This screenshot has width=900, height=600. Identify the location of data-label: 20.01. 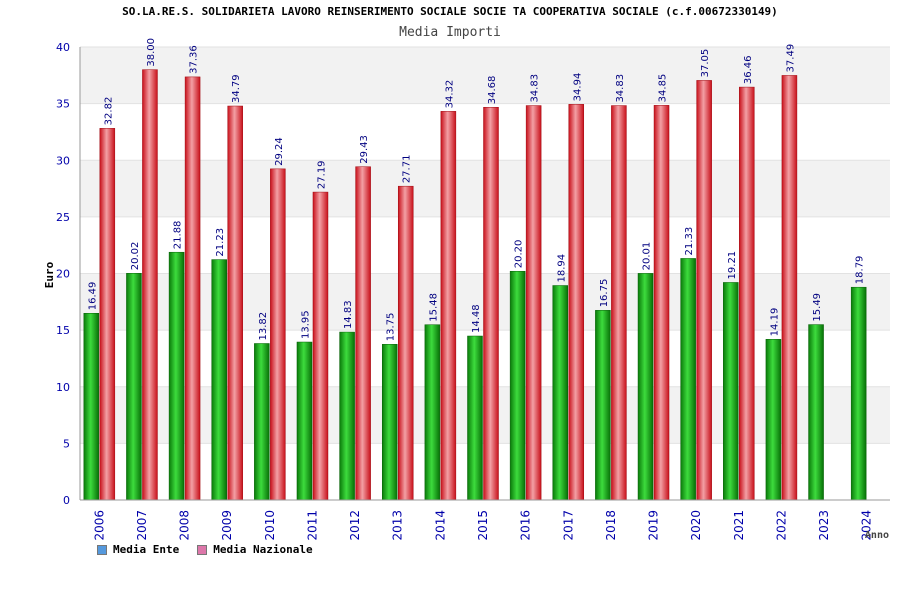
(647, 256).